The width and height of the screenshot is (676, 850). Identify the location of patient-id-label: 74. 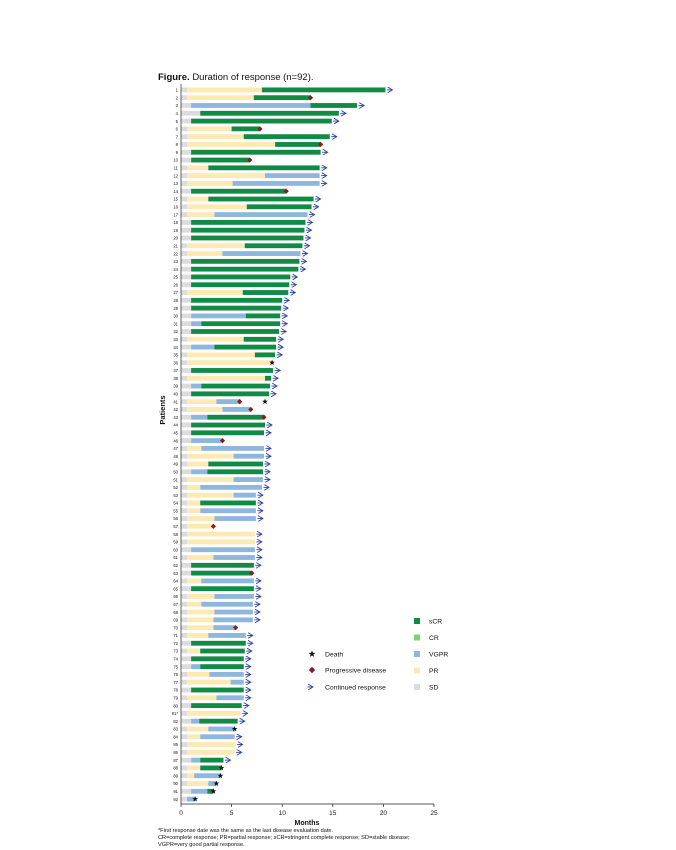
(175, 659).